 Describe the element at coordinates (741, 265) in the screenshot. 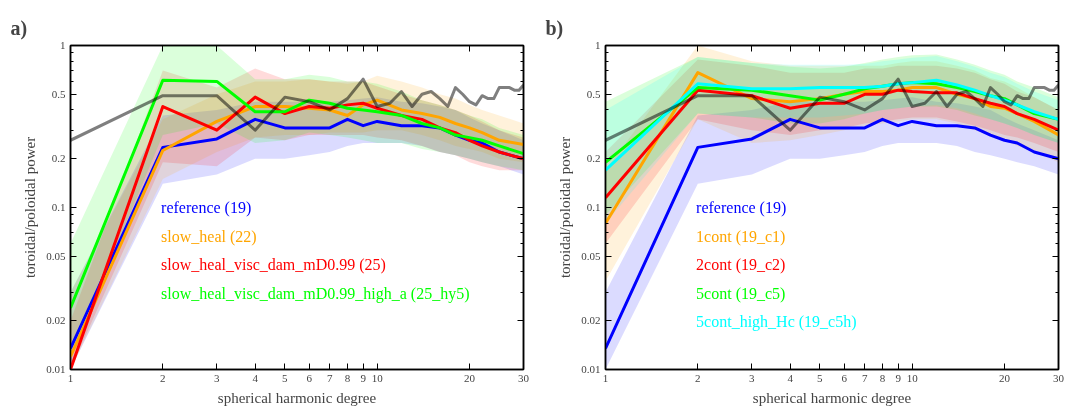

I see `text: 2cont (19_c2)` at that location.